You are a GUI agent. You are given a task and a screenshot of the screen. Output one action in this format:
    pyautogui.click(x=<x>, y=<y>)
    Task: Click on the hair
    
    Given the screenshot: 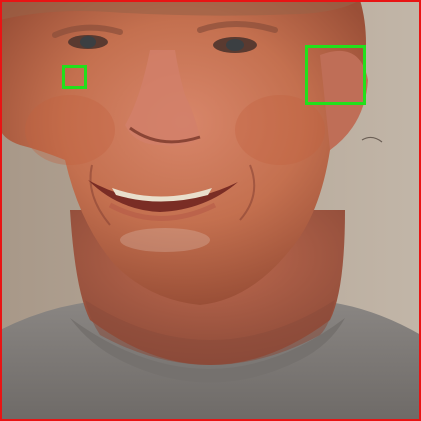 What is the action you would take?
    pyautogui.click(x=180, y=10)
    